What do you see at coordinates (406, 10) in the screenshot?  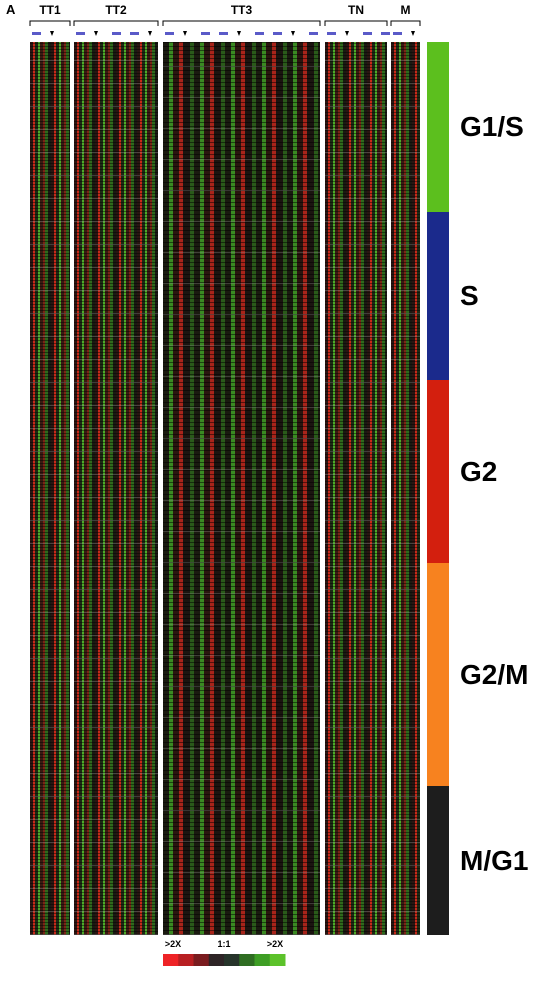 I see `group-label: M` at bounding box center [406, 10].